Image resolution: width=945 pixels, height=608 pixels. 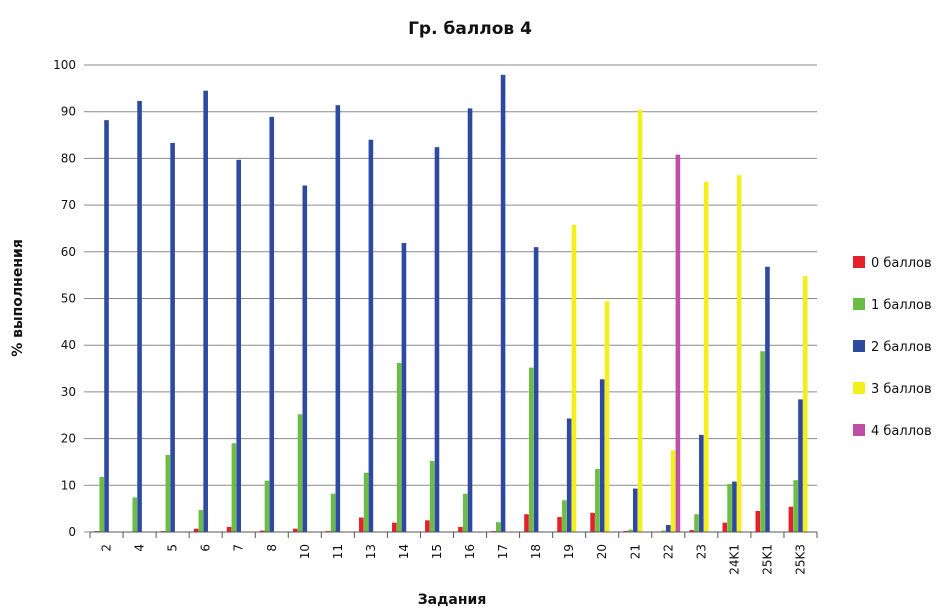 I want to click on x-tick-label: 19, so click(x=569, y=551).